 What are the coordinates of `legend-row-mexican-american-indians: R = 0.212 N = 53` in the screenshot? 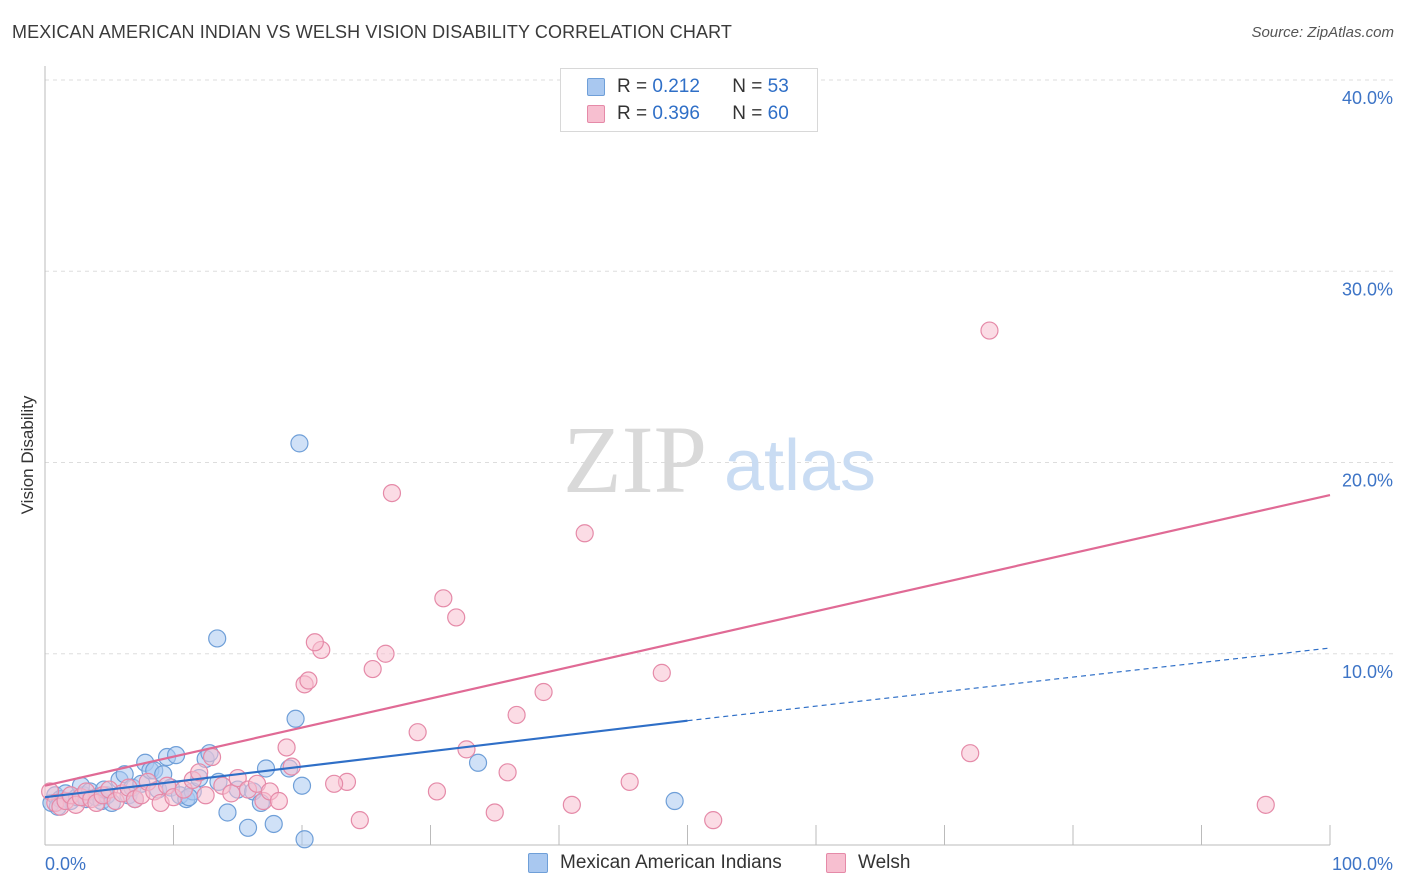 It's located at (688, 87).